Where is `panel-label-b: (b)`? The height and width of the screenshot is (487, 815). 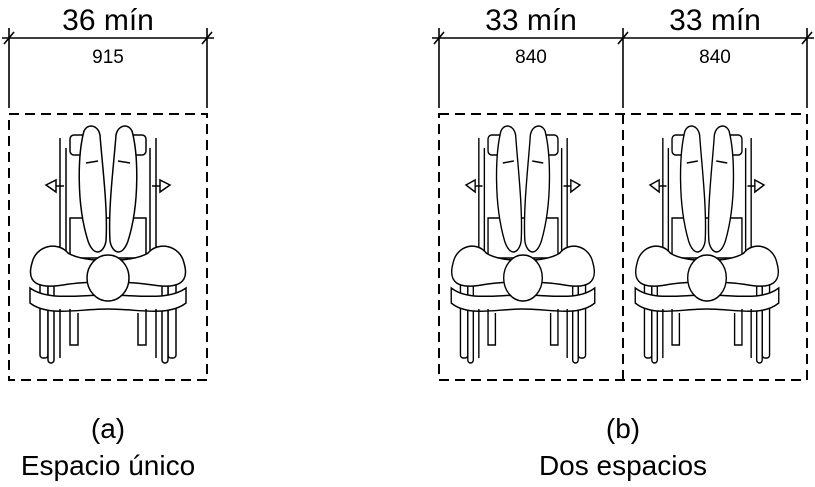
panel-label-b: (b) is located at coordinates (623, 428).